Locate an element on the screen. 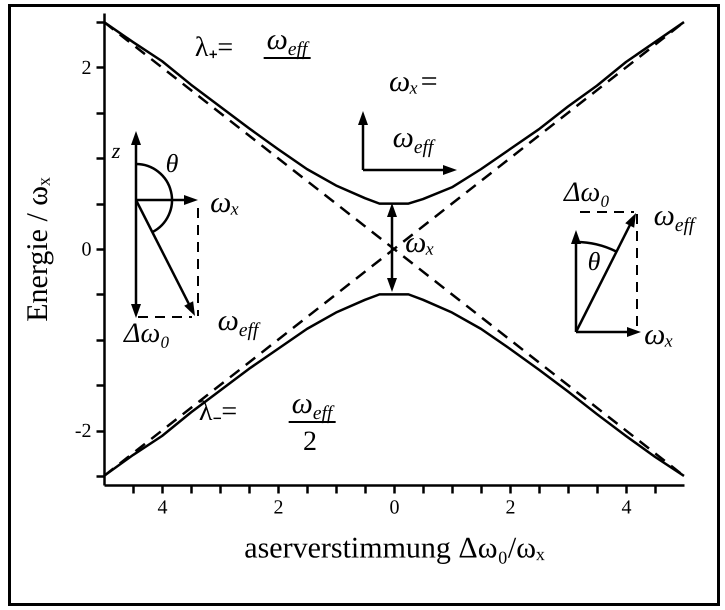 The width and height of the screenshot is (725, 610). annotation: λ₊= is located at coordinates (214, 47).